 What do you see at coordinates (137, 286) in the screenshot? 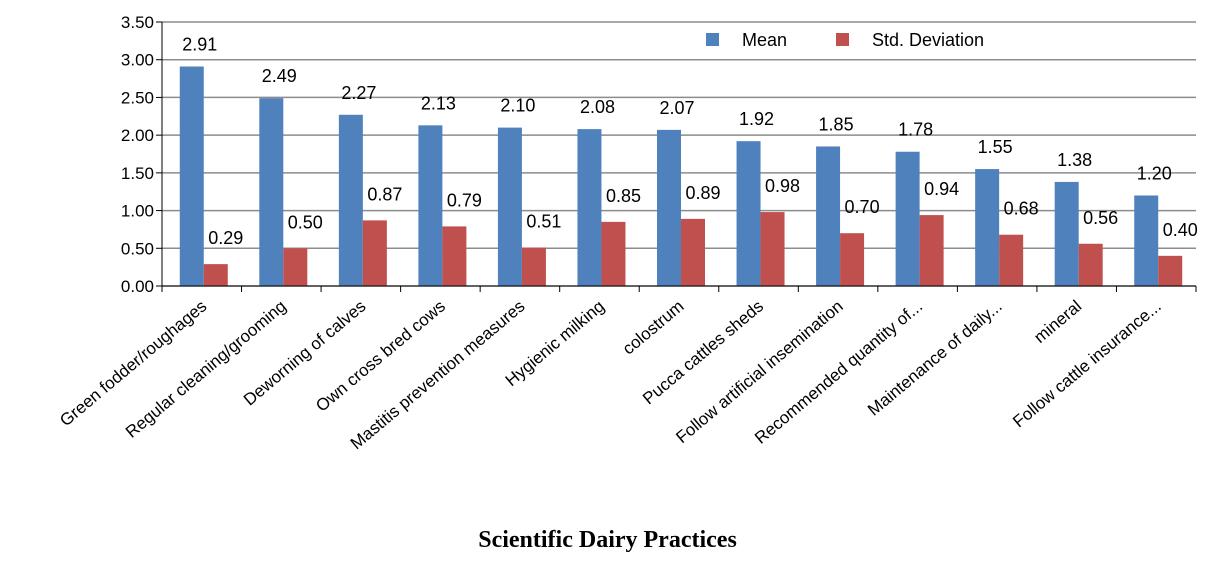
I see `y-tick-label: 0.00` at bounding box center [137, 286].